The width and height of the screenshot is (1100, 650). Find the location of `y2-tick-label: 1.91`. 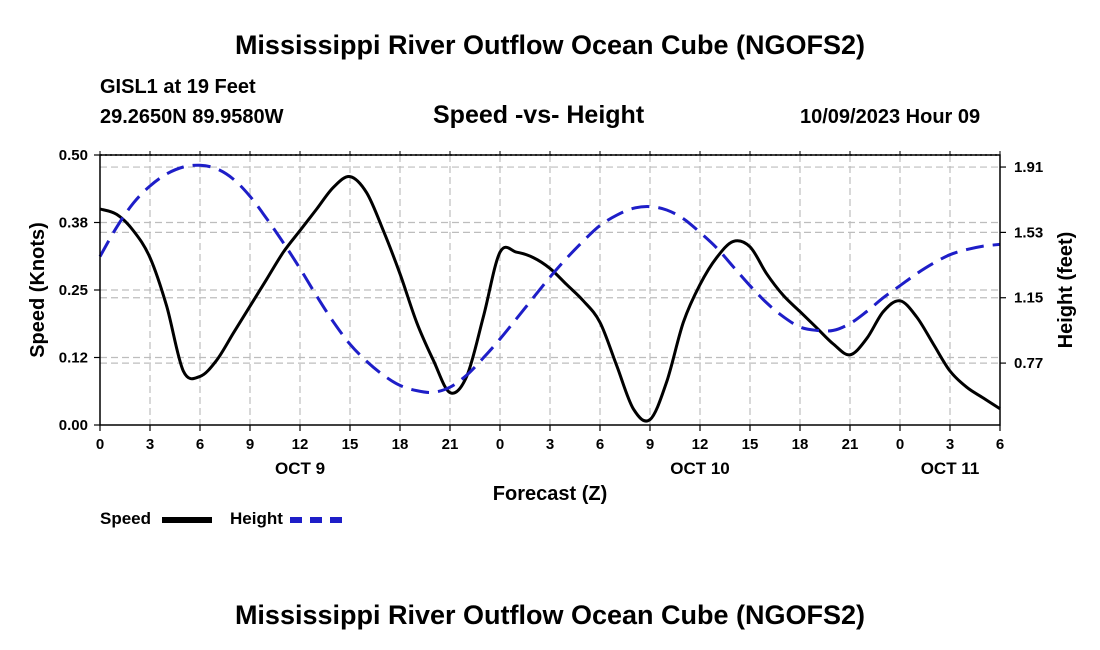

y2-tick-label: 1.91 is located at coordinates (1028, 167).